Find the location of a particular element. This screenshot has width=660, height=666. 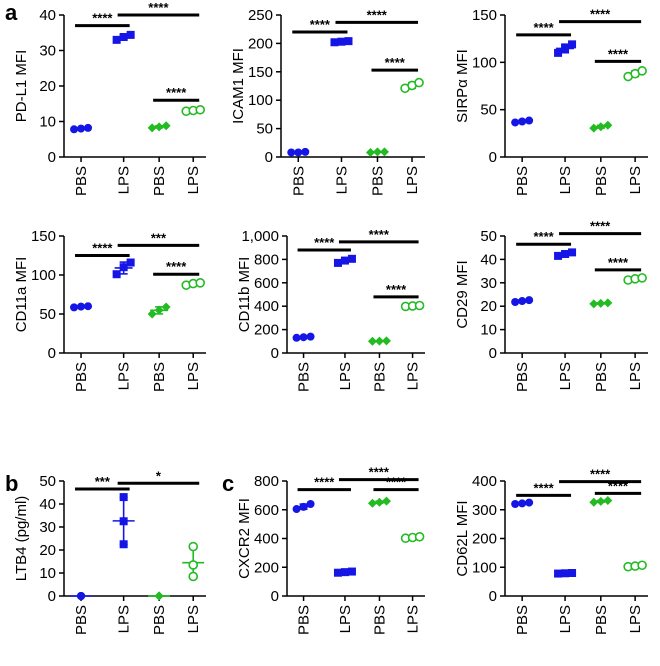

significance-label: * is located at coordinates (159, 475).